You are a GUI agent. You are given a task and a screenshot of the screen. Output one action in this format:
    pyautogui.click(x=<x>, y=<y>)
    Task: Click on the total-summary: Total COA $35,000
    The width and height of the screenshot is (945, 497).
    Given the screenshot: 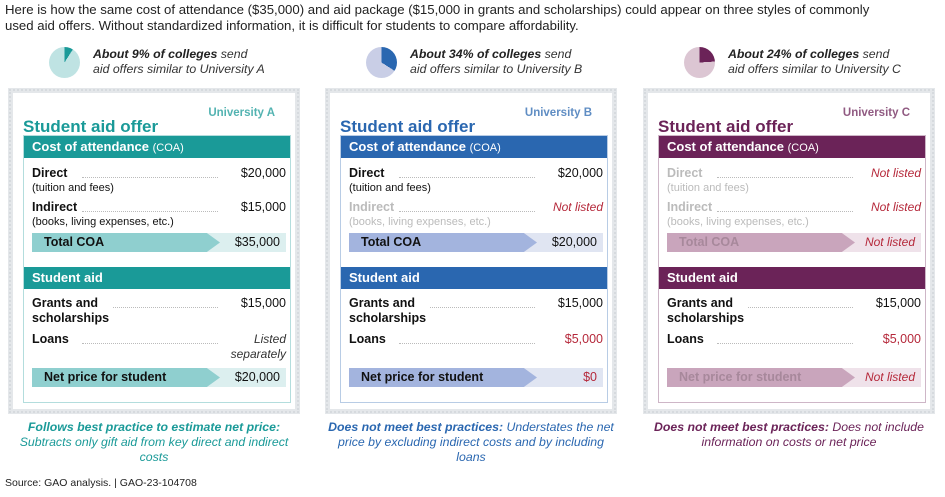 What is the action you would take?
    pyautogui.click(x=159, y=242)
    